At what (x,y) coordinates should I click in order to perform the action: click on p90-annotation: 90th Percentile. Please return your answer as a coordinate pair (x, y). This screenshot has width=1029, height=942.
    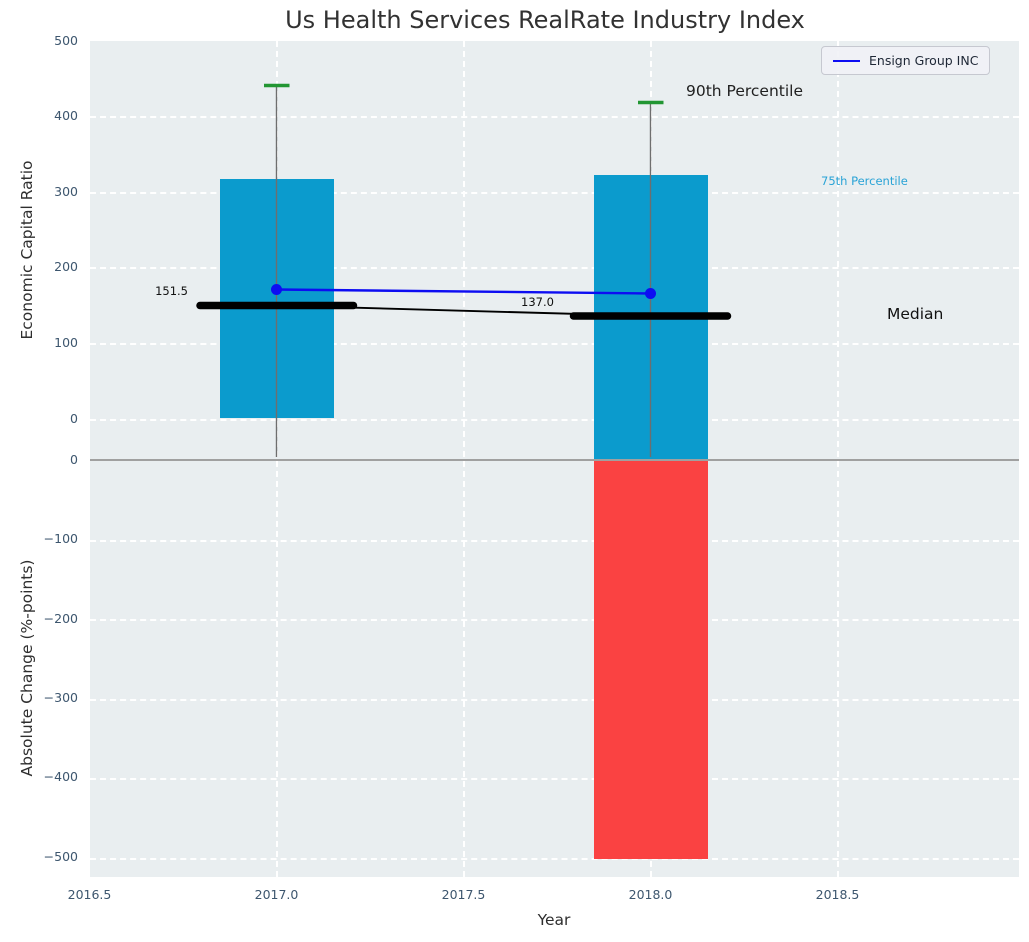
    Looking at the image, I should click on (745, 91).